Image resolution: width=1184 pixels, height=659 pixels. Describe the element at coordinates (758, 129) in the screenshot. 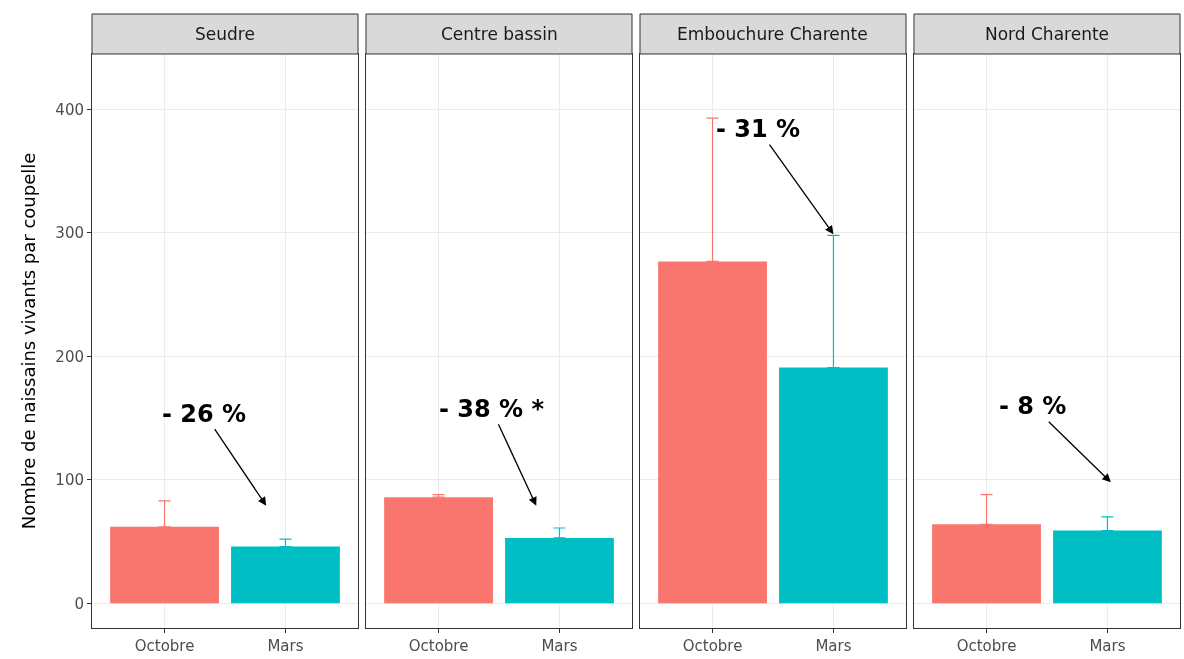

I see `annotation: - 31 %` at that location.